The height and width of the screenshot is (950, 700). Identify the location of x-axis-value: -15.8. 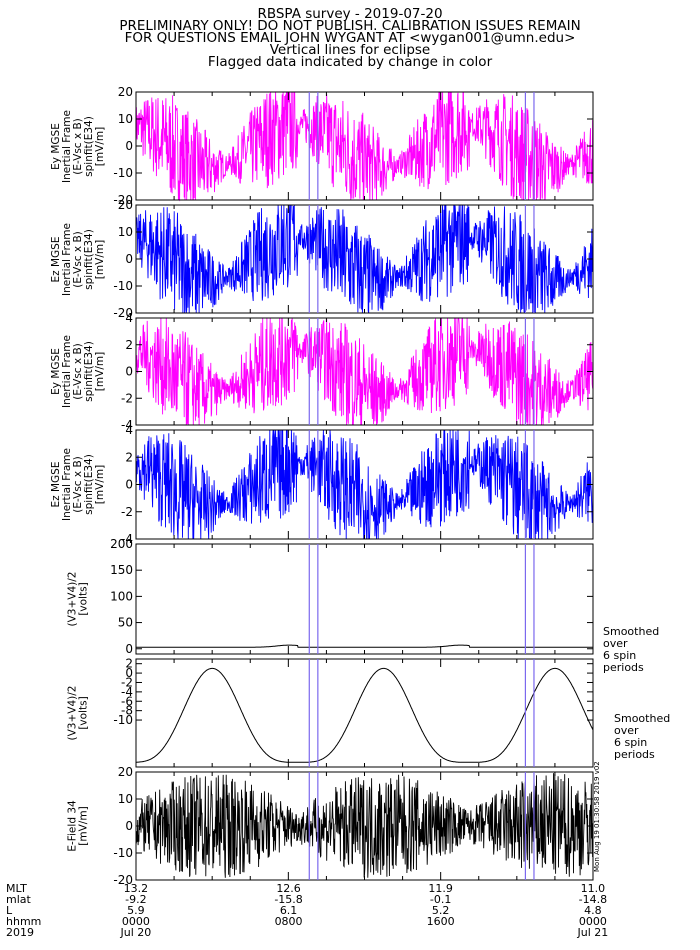
(288, 899).